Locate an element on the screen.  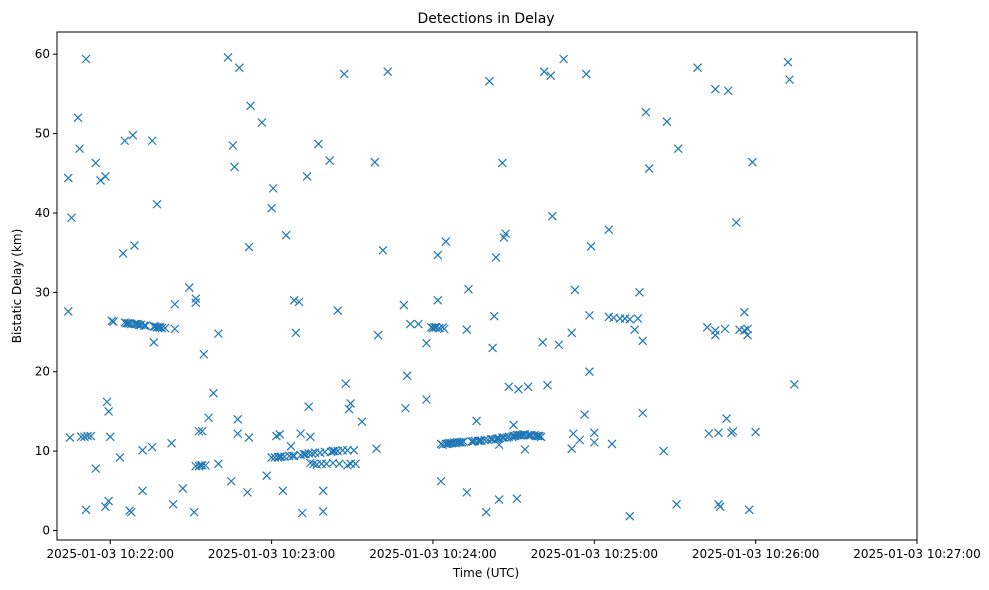
x-tick-label: 2025-01-03 10:26:00 is located at coordinates (755, 554).